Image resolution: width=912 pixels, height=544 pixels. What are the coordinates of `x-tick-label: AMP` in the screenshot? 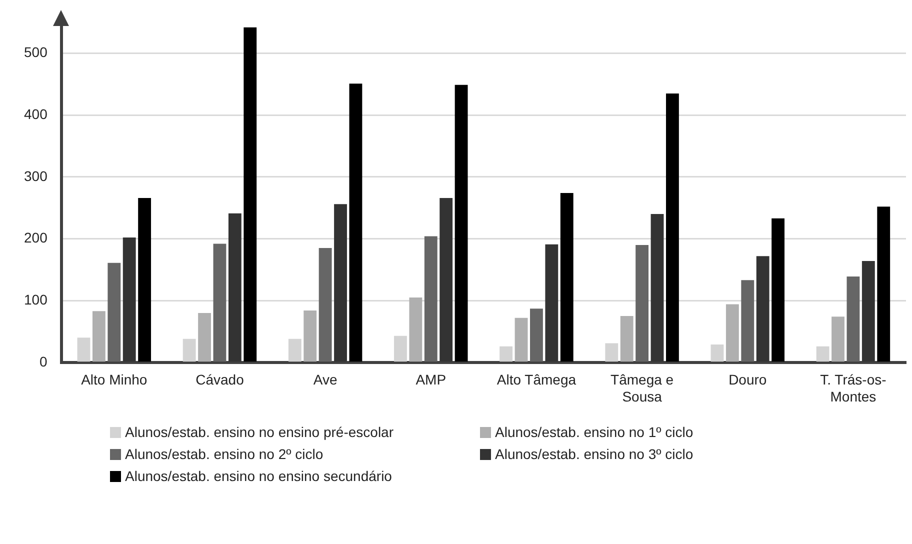 It's located at (431, 380).